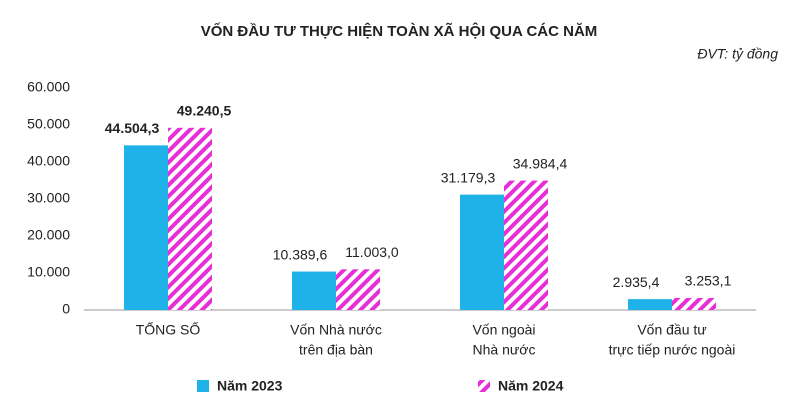 The image size is (798, 413). What do you see at coordinates (48, 235) in the screenshot?
I see `y-tick-label: 20.000` at bounding box center [48, 235].